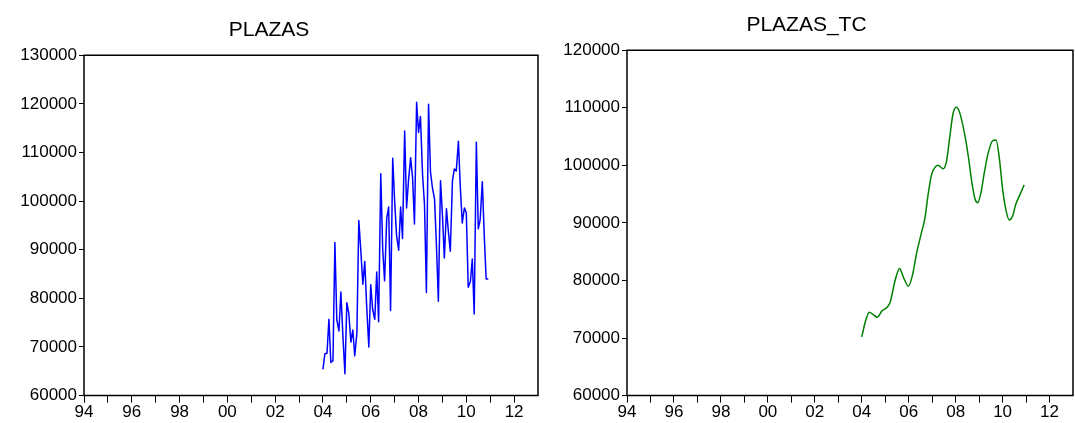  I want to click on y-tick-label: 130000, so click(48, 54).